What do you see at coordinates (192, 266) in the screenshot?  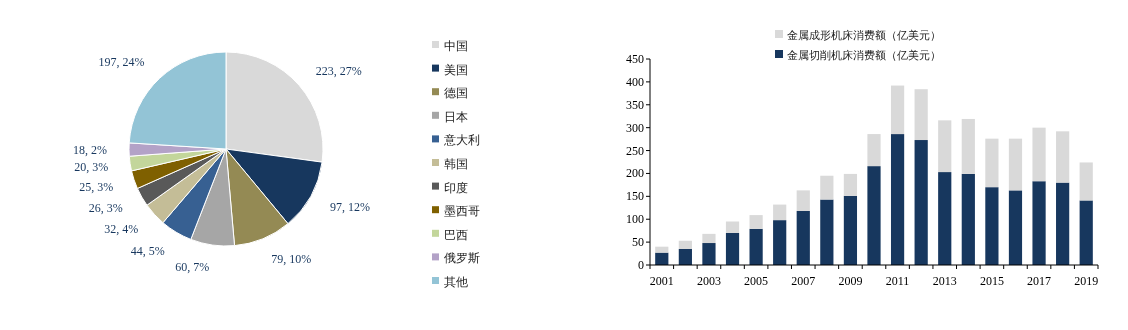 I see `data-label: 60, 7%` at bounding box center [192, 266].